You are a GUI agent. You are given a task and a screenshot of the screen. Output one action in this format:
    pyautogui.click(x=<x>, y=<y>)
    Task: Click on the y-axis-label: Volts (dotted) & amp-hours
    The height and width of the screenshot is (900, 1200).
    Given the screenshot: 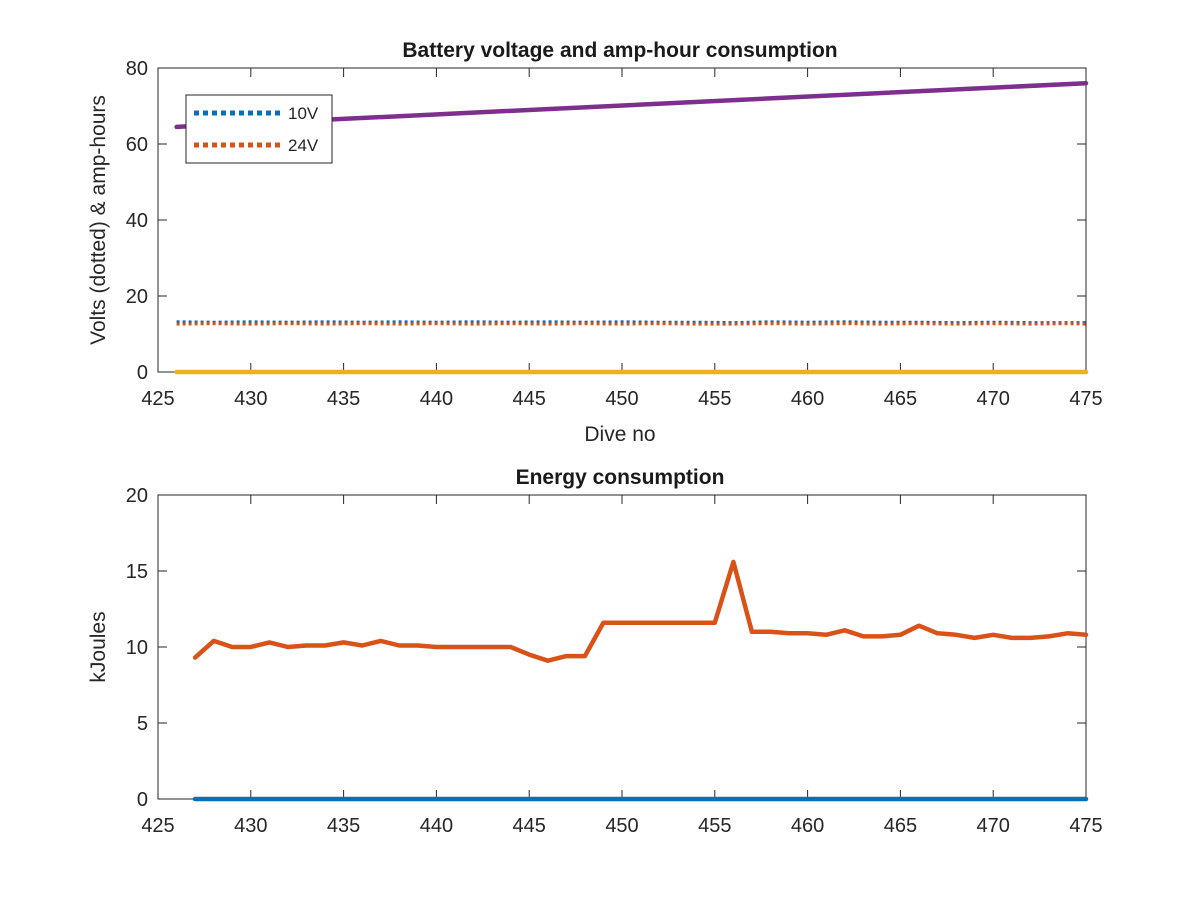 What is the action you would take?
    pyautogui.click(x=98, y=220)
    